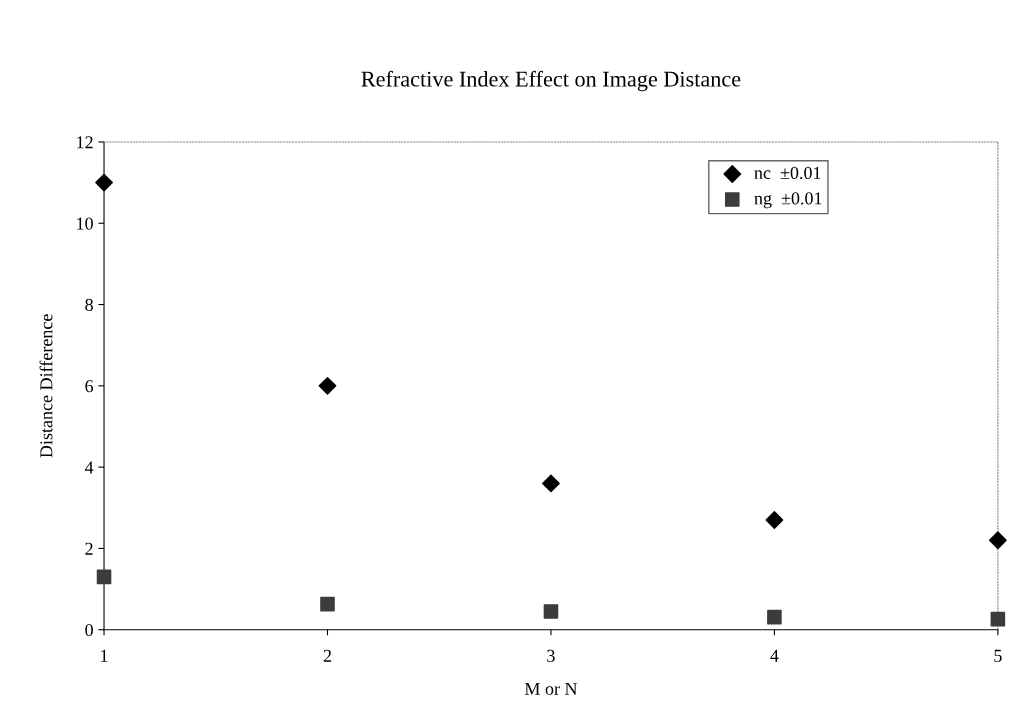 Image resolution: width=1010 pixels, height=728 pixels. What do you see at coordinates (774, 655) in the screenshot?
I see `x-tick-label: 4` at bounding box center [774, 655].